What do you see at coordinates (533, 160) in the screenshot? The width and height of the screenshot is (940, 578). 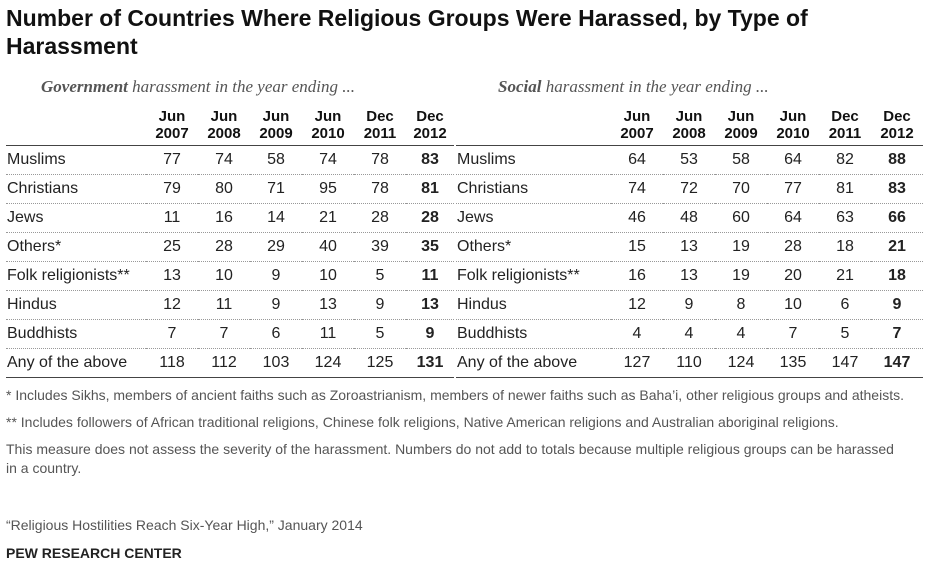 I see `row-label: Muslims` at bounding box center [533, 160].